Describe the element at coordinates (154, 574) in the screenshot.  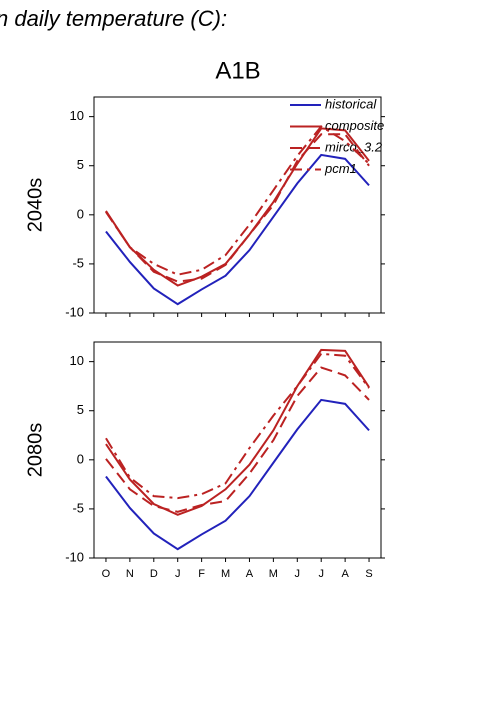
I see `x-tick-label: D` at that location.